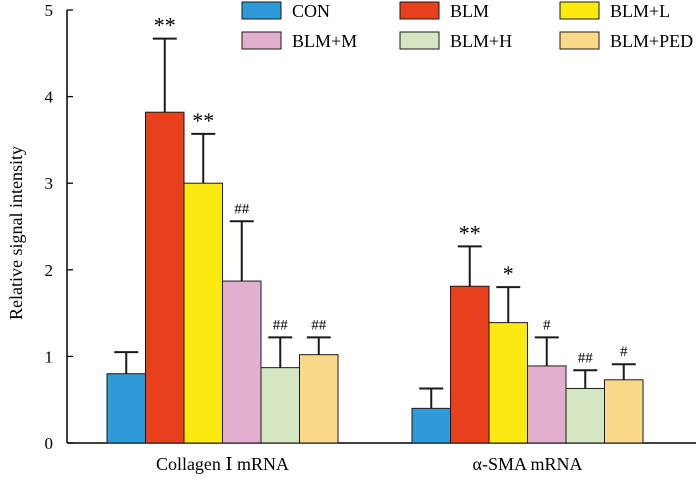  What do you see at coordinates (508, 273) in the screenshot?
I see `significance-label: *` at bounding box center [508, 273].